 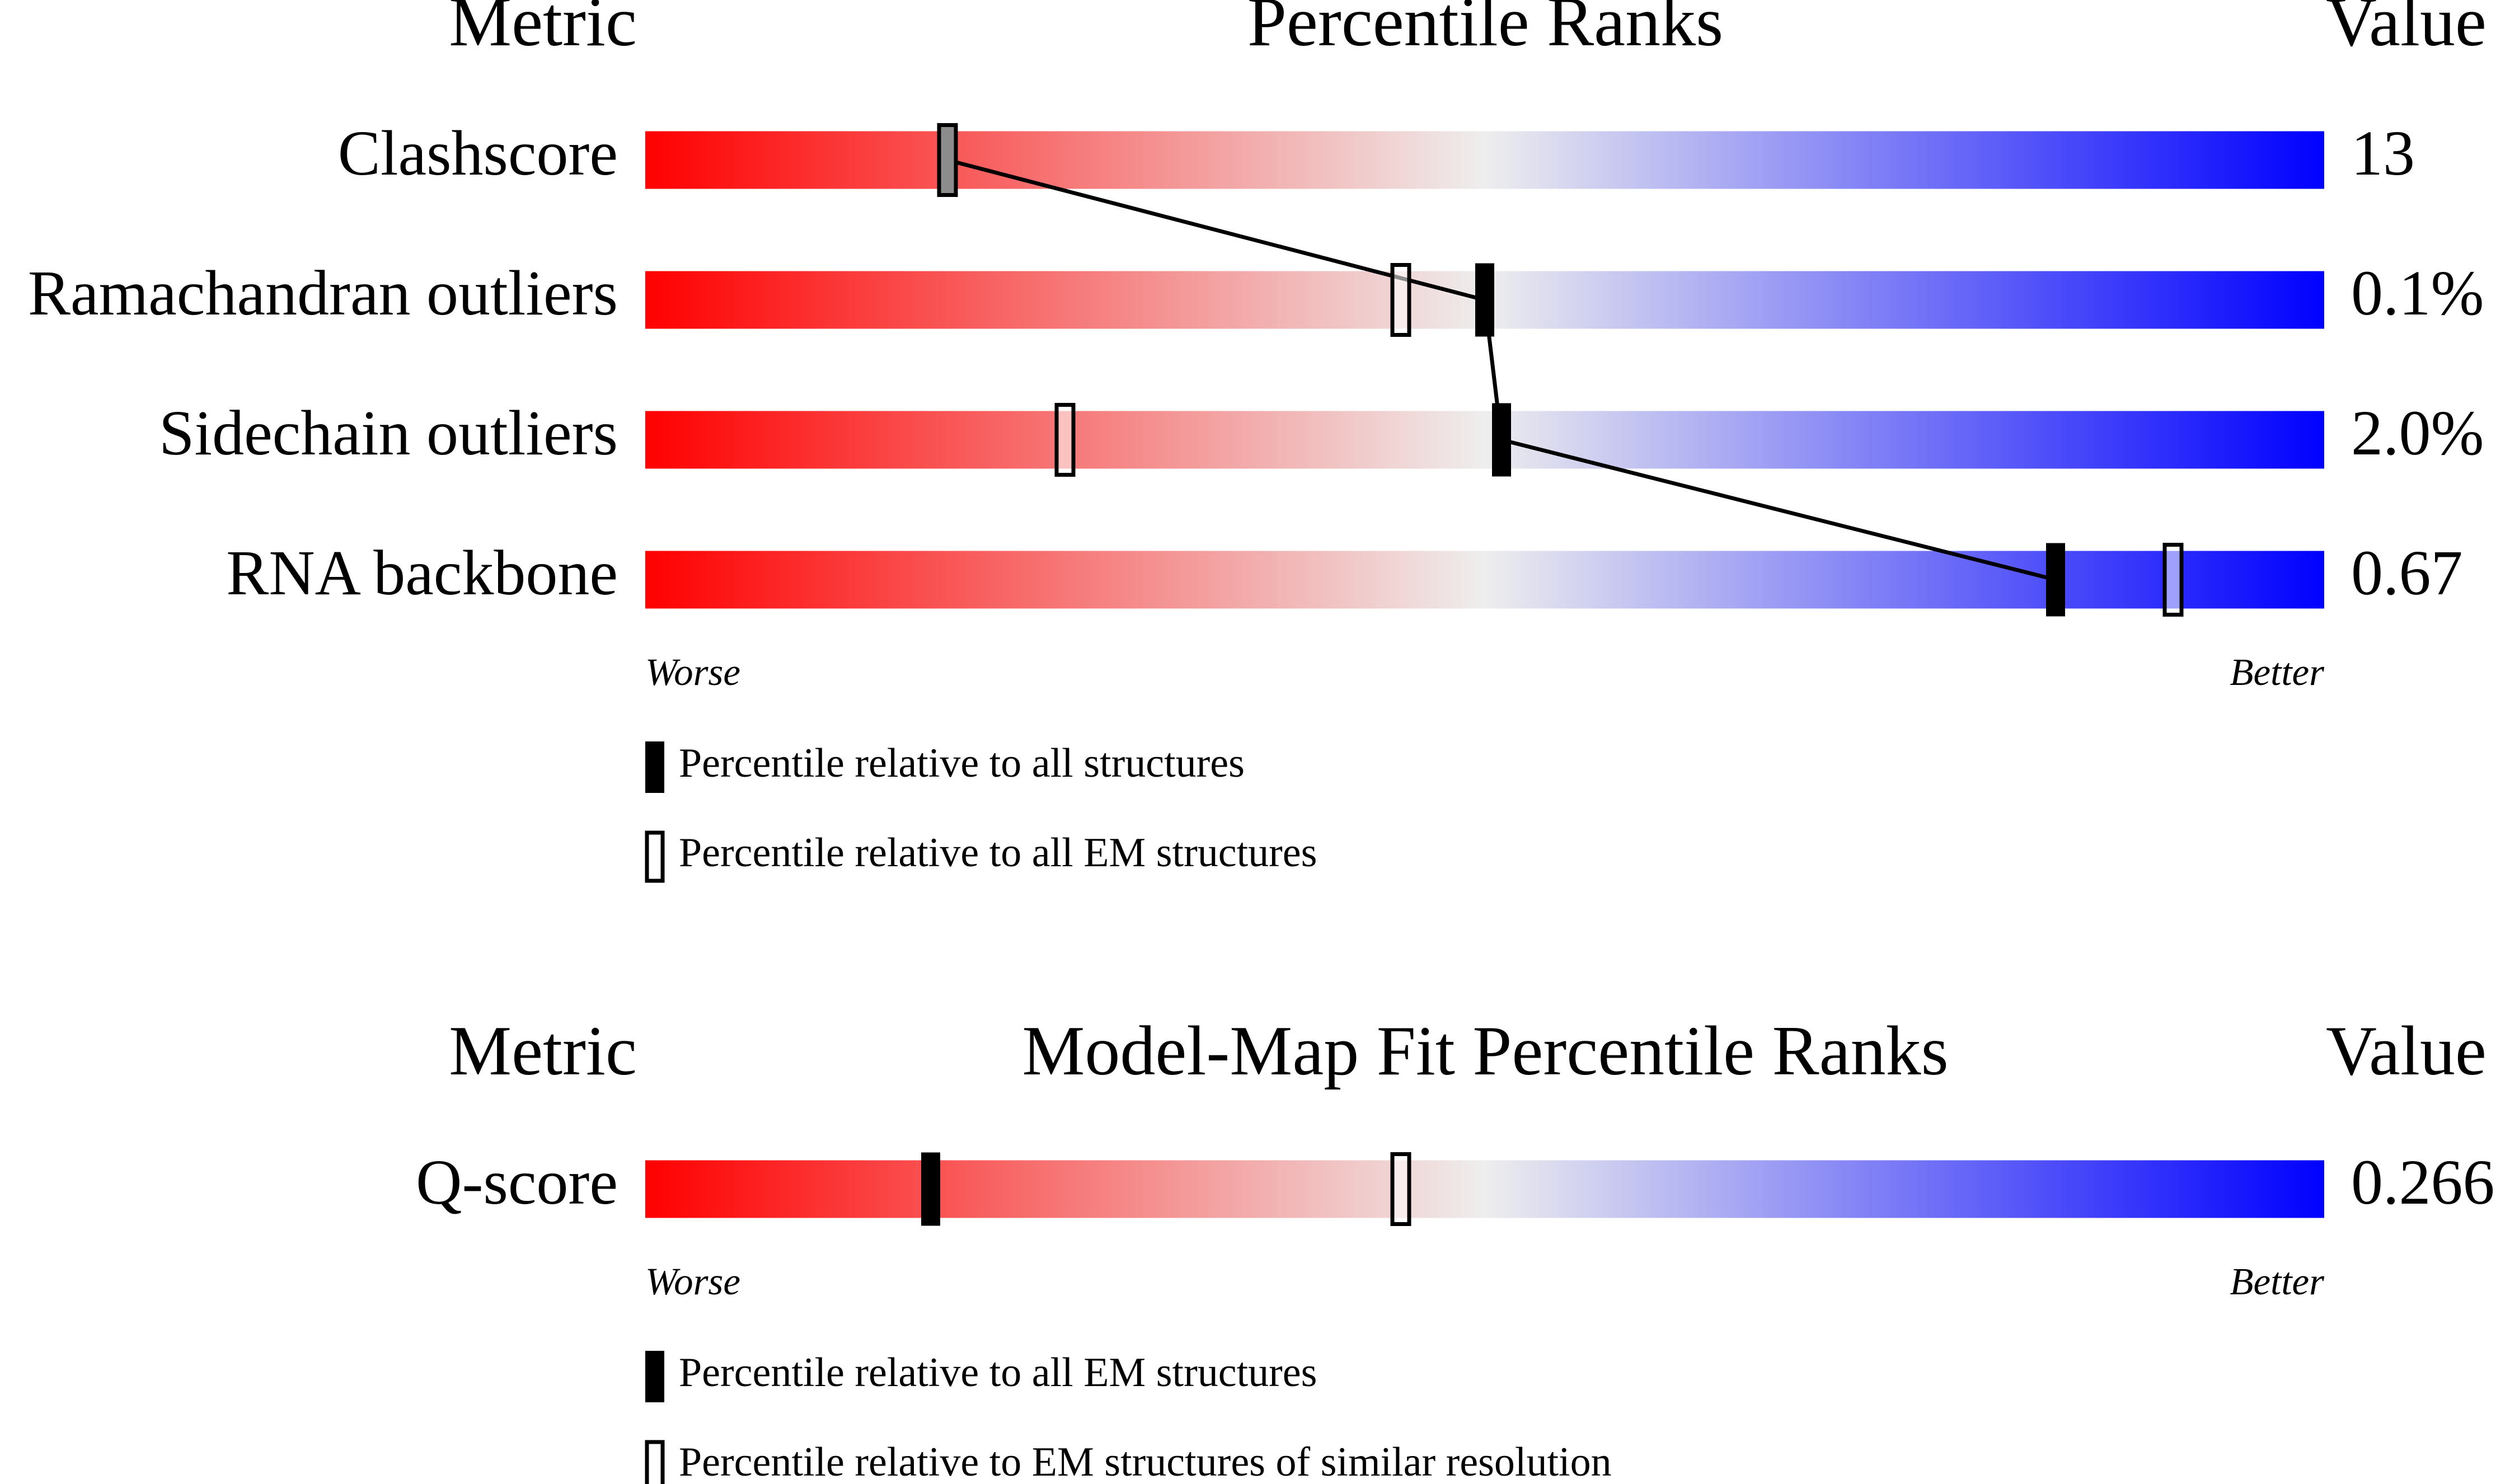 What do you see at coordinates (422, 572) in the screenshot?
I see `row-label: RNA backbone` at bounding box center [422, 572].